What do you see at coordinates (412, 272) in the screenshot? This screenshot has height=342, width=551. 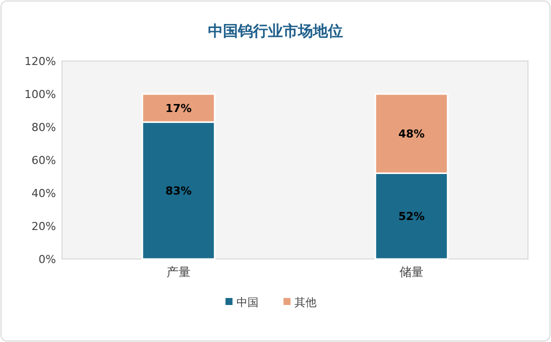 I see `x-tick-label: 储量` at bounding box center [412, 272].